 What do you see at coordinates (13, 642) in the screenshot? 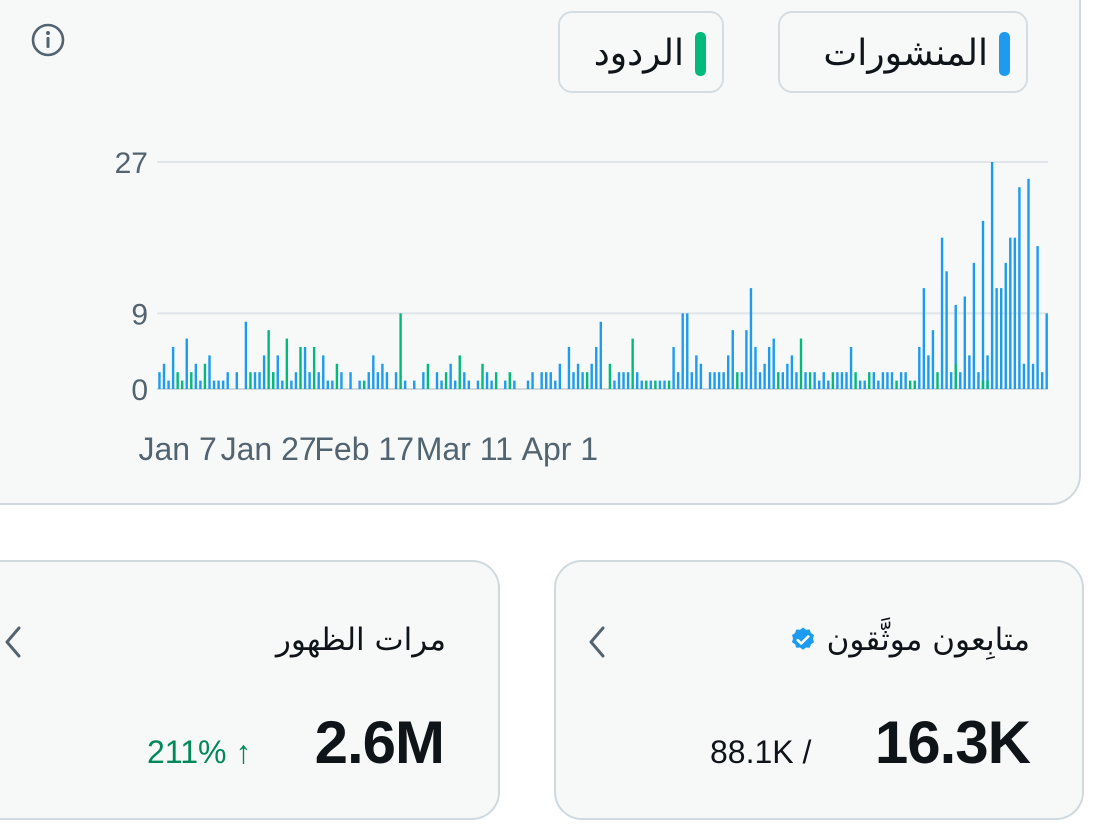
I see `chevron-left-icon` at bounding box center [13, 642].